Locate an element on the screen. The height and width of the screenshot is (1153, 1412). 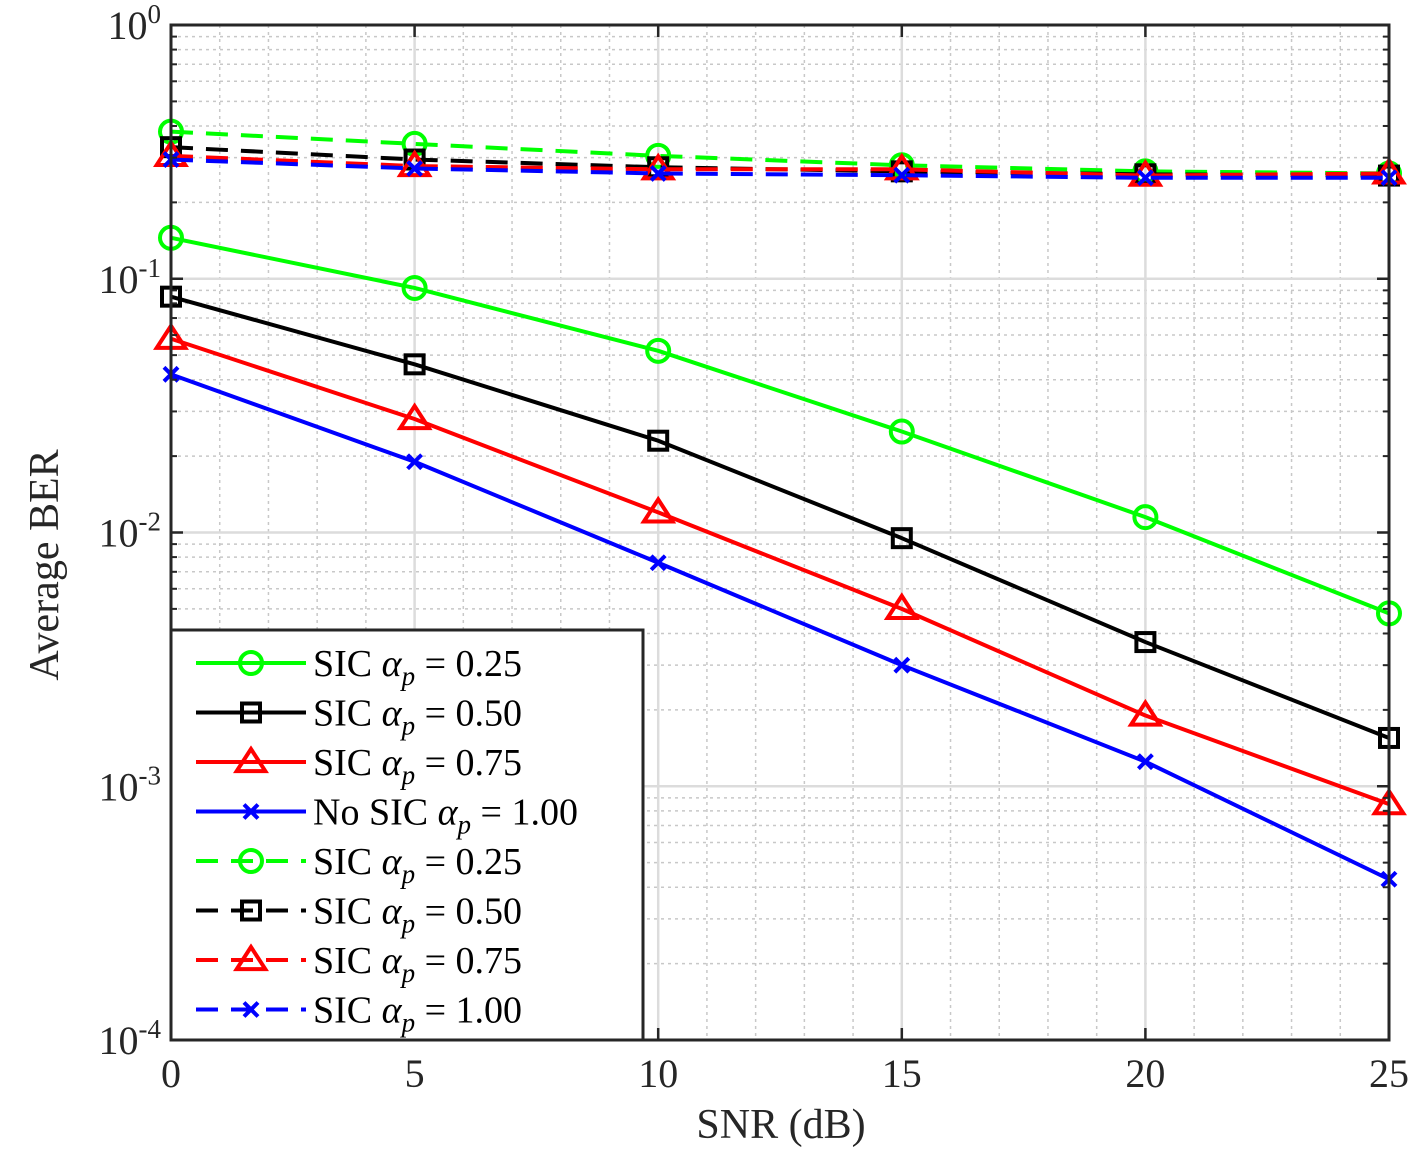
legend-item: SIC αp = 1.00 is located at coordinates (359, 1014).